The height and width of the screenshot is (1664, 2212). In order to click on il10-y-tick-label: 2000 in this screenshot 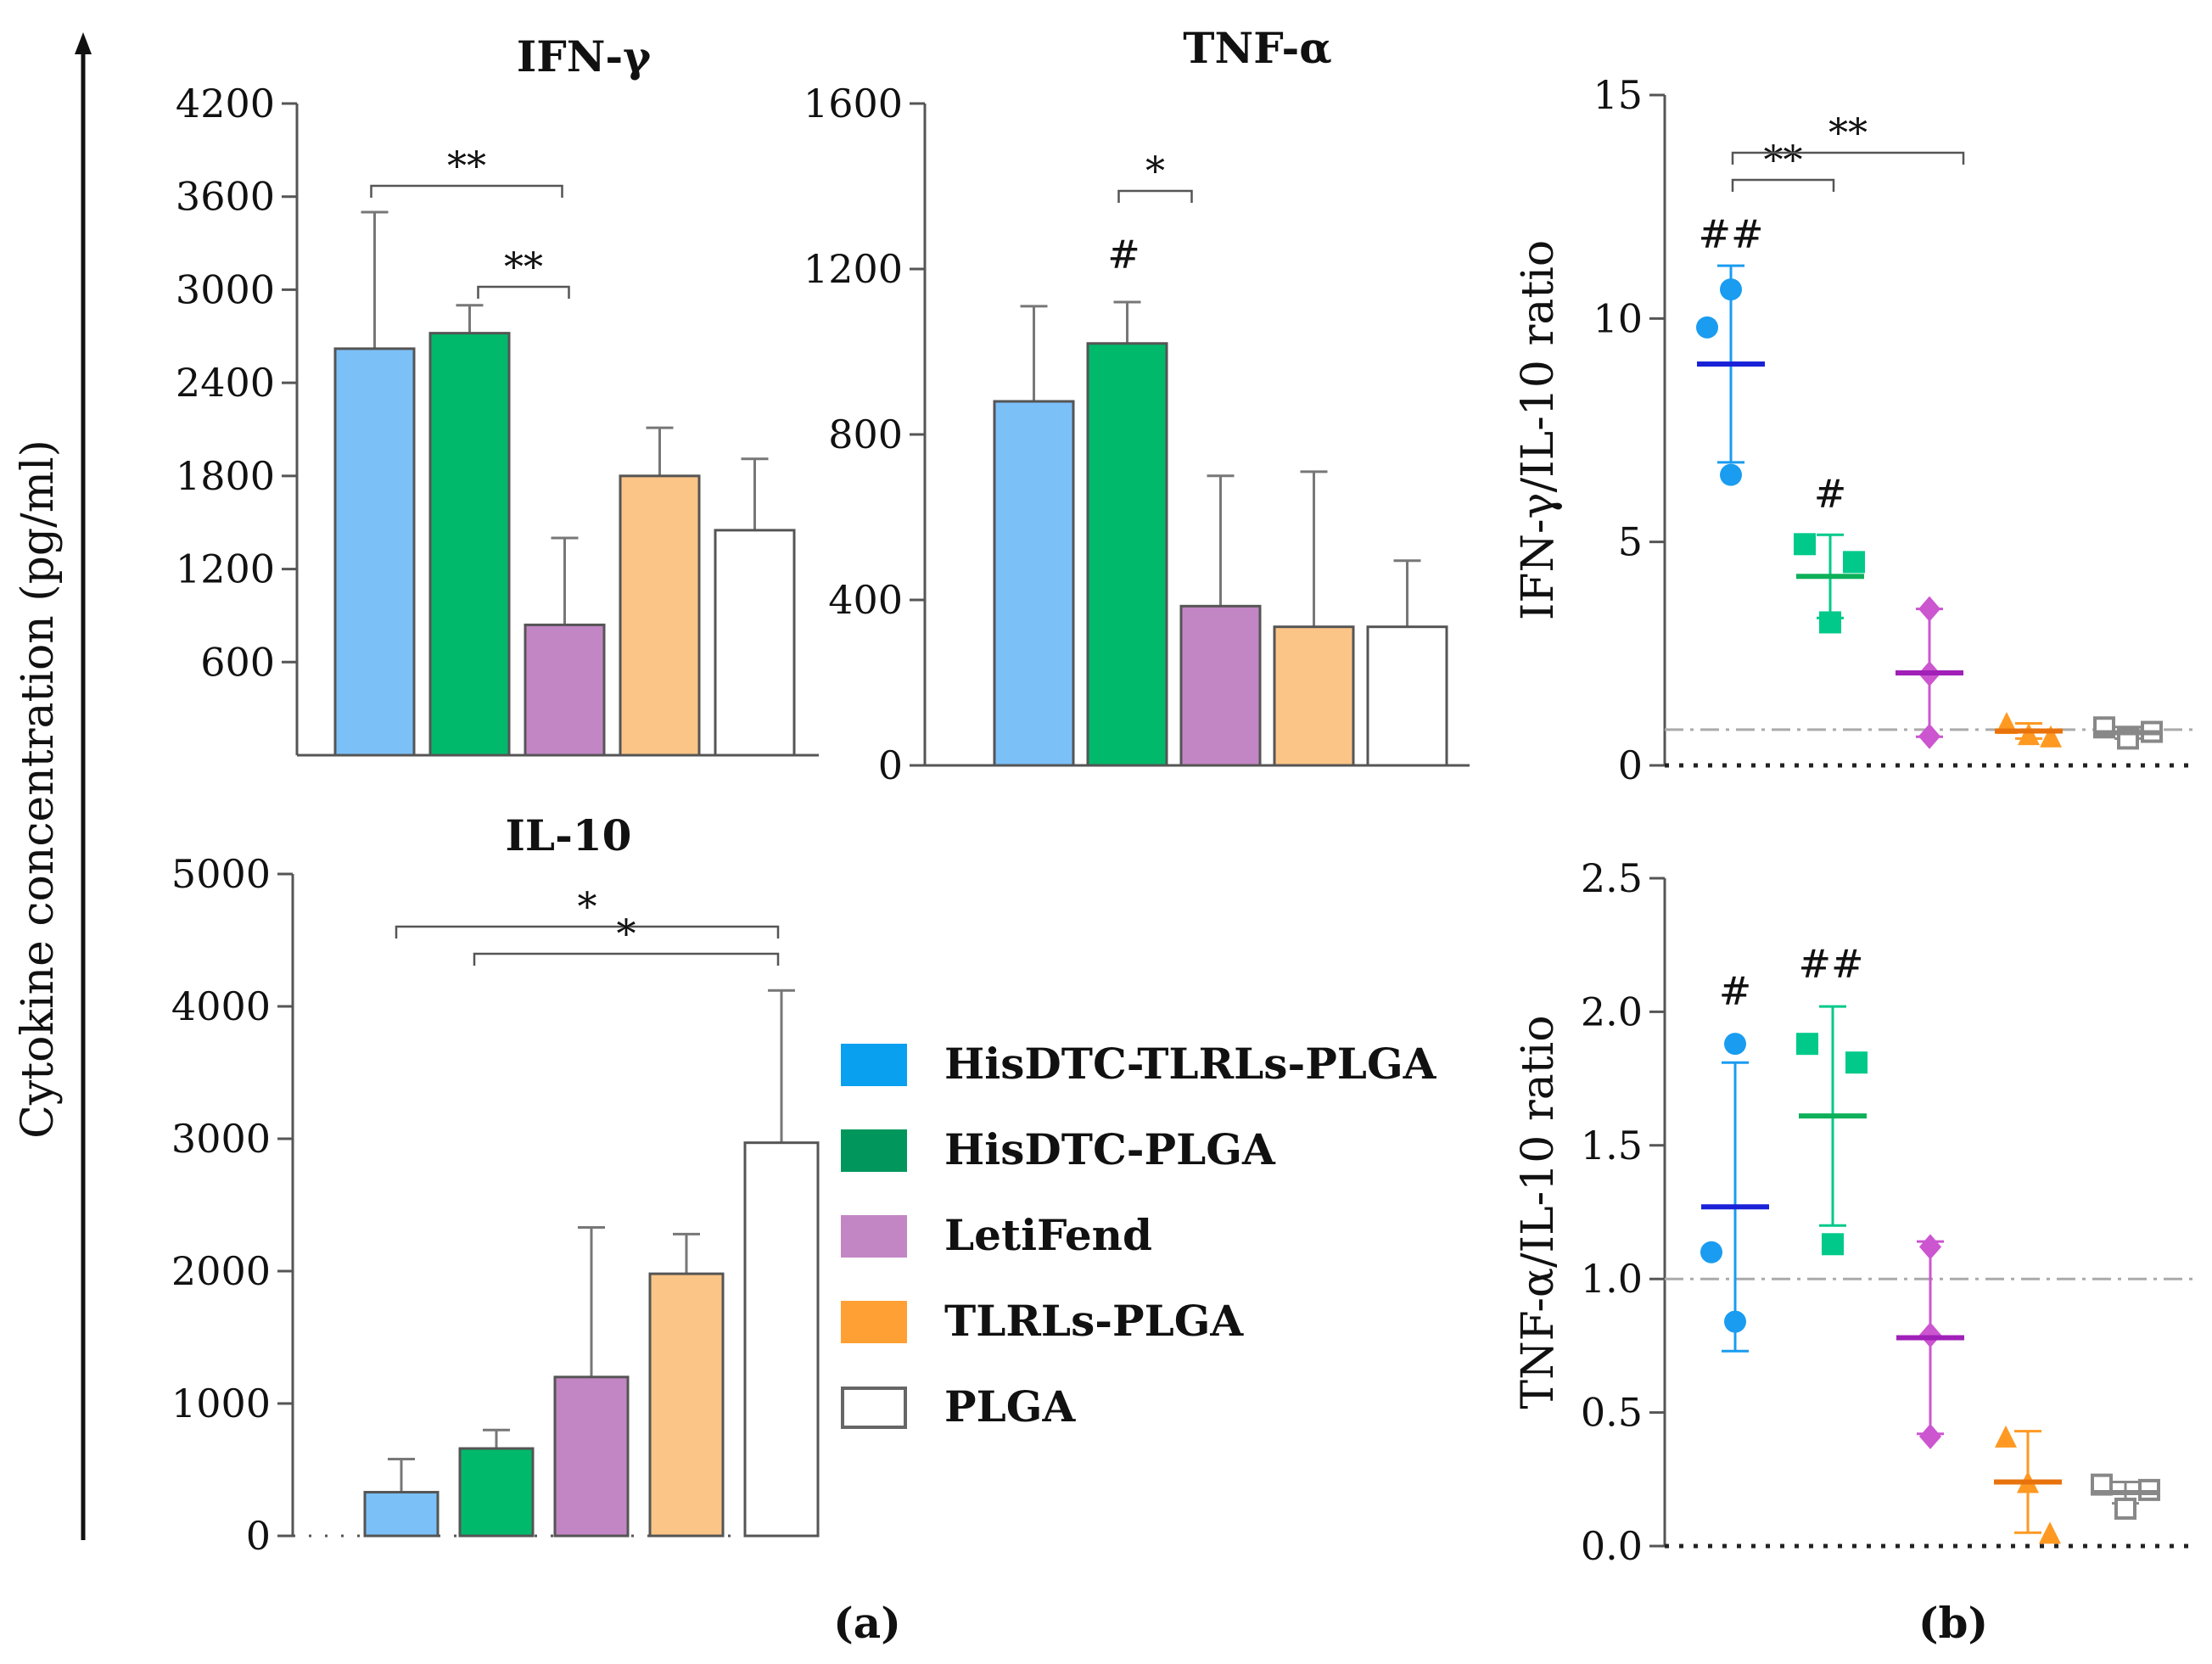, I will do `click(221, 1271)`.